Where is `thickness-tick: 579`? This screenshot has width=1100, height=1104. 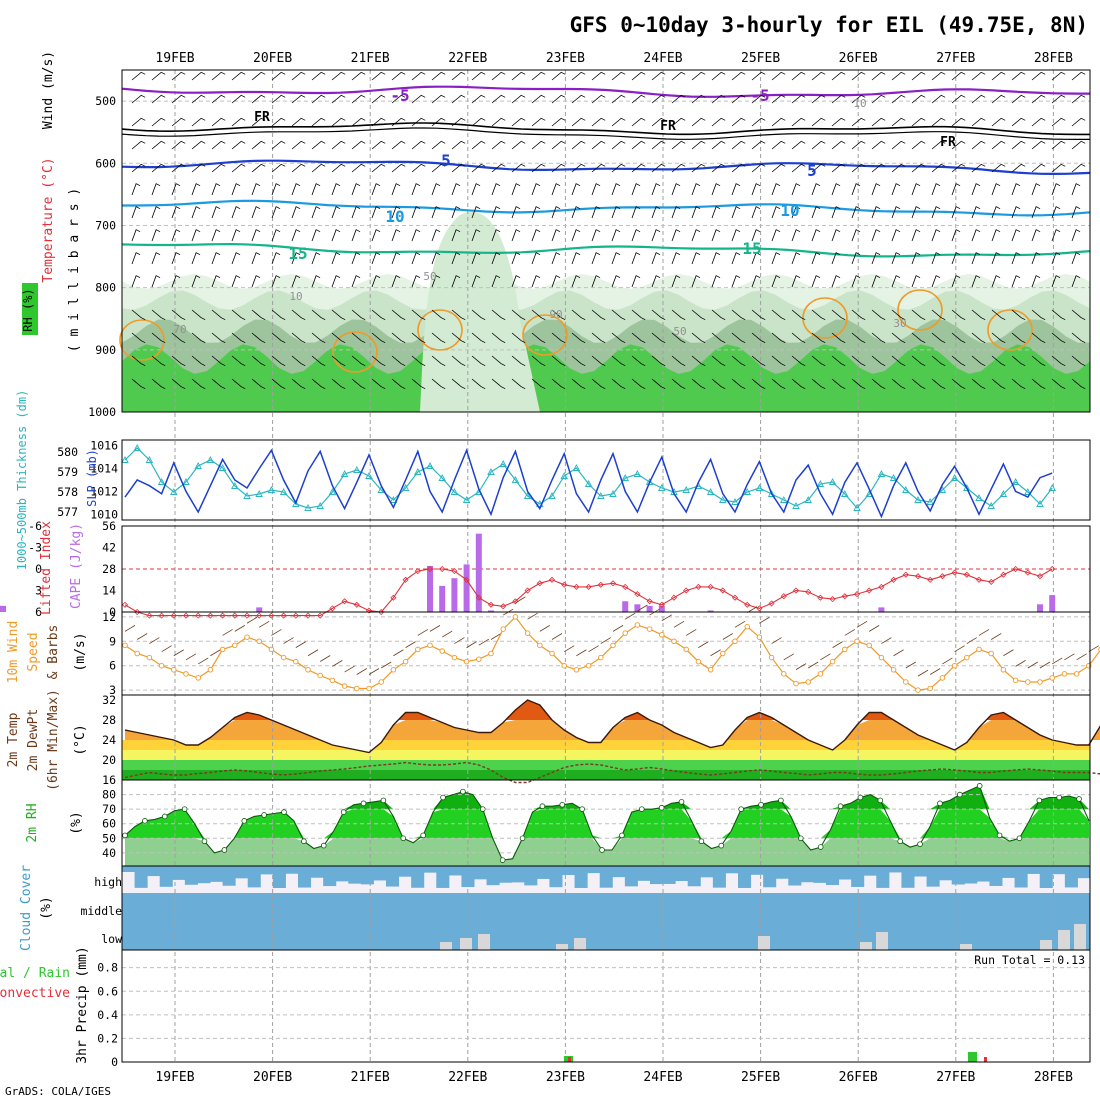
thickness-tick: 579 is located at coordinates (67, 472).